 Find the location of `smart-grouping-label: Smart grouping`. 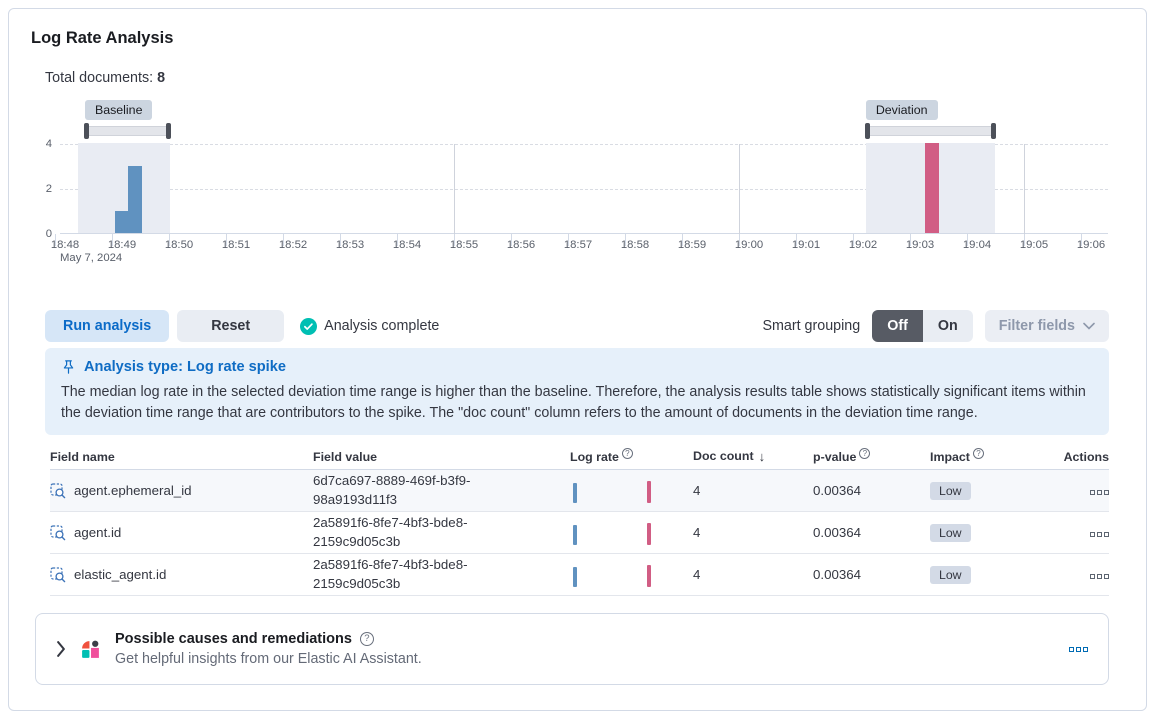

smart-grouping-label: Smart grouping is located at coordinates (811, 326).